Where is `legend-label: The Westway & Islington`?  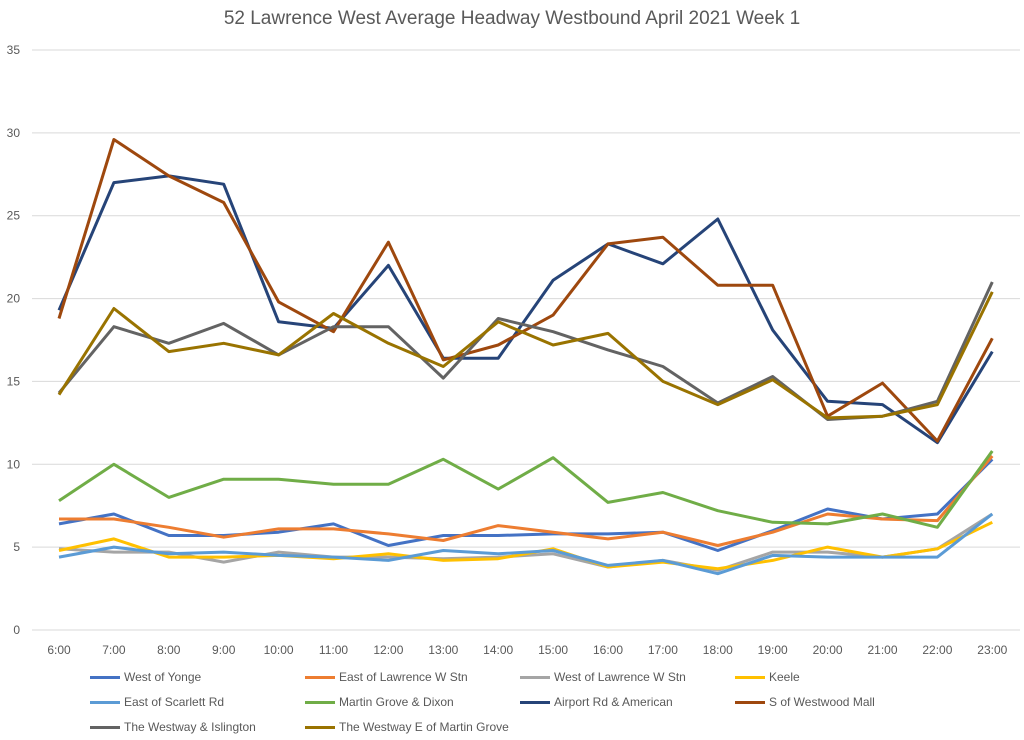
legend-label: The Westway & Islington is located at coordinates (190, 727).